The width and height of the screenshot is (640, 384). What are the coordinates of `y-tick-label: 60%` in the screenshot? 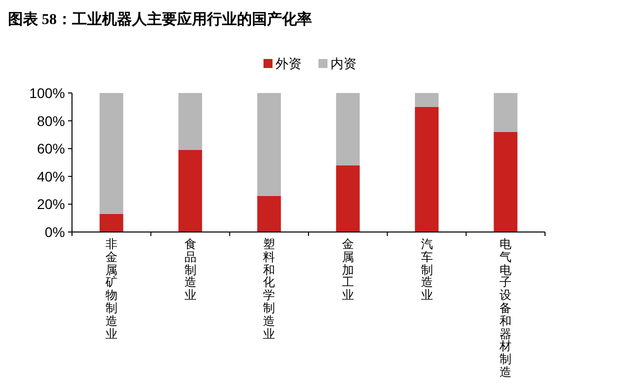 It's located at (50, 148).